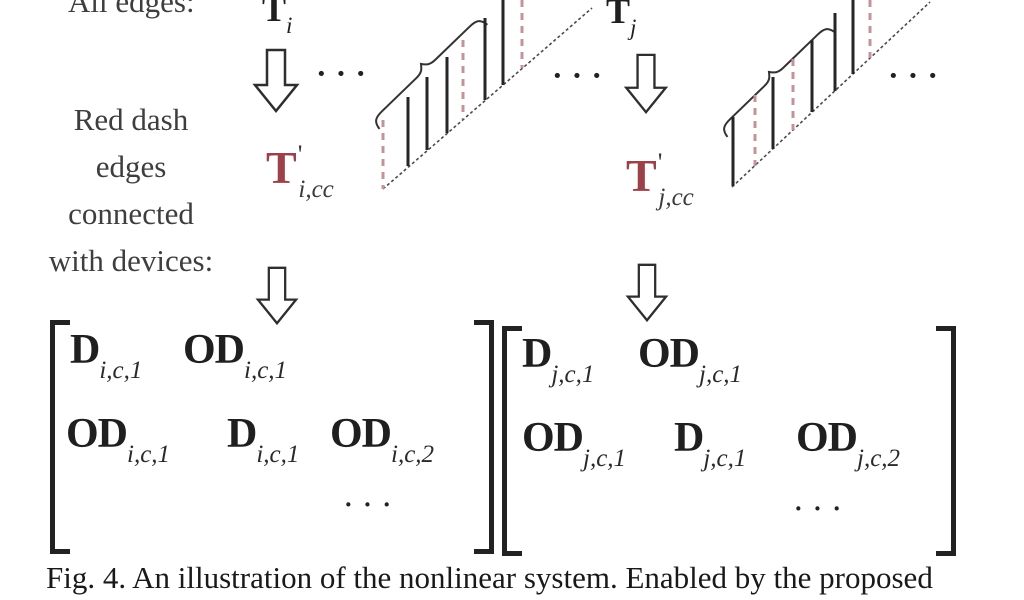 This screenshot has height=600, width=1024. Describe the element at coordinates (484, 437) in the screenshot. I see `matrix-bracket-left-close` at that location.